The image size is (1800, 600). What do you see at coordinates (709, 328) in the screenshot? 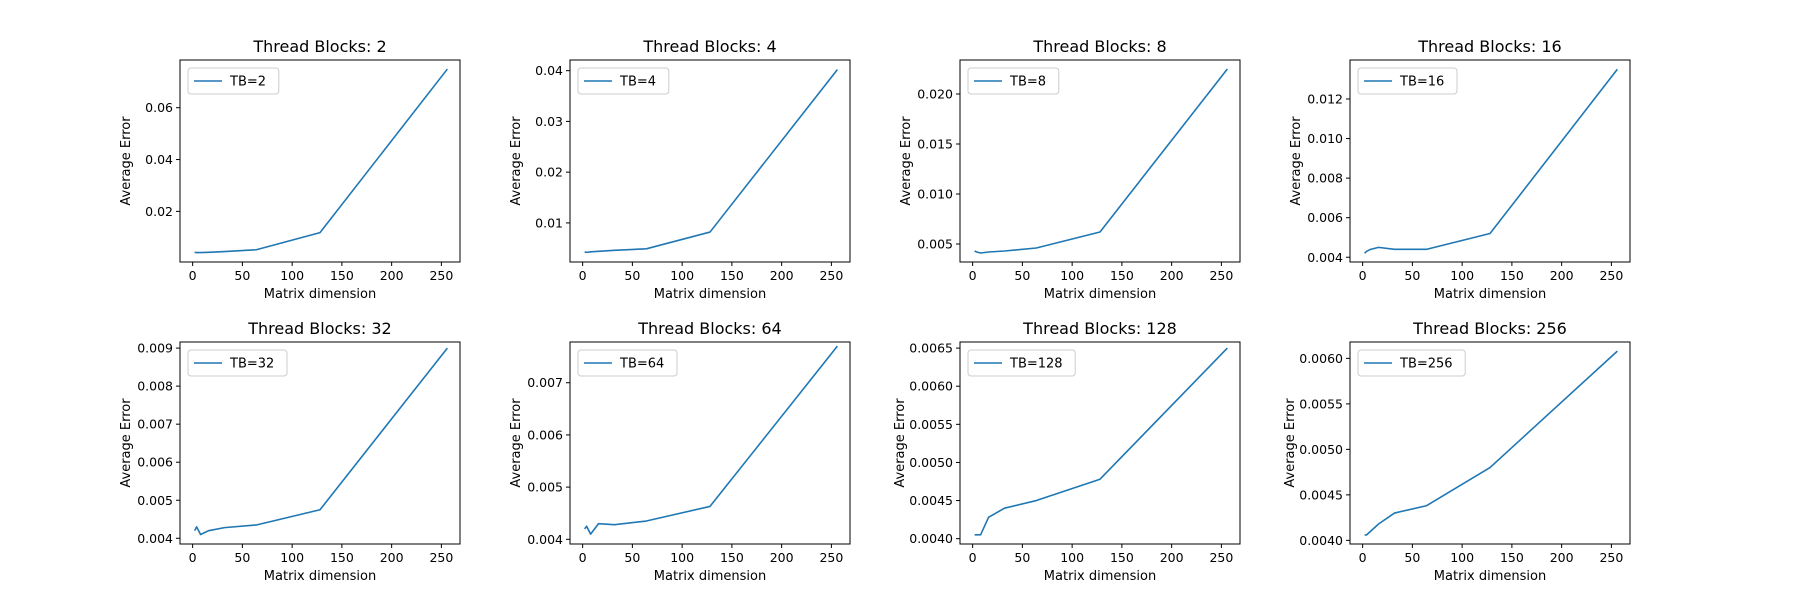
I see `chart-6-title: Thread Blocks: 64` at bounding box center [709, 328].